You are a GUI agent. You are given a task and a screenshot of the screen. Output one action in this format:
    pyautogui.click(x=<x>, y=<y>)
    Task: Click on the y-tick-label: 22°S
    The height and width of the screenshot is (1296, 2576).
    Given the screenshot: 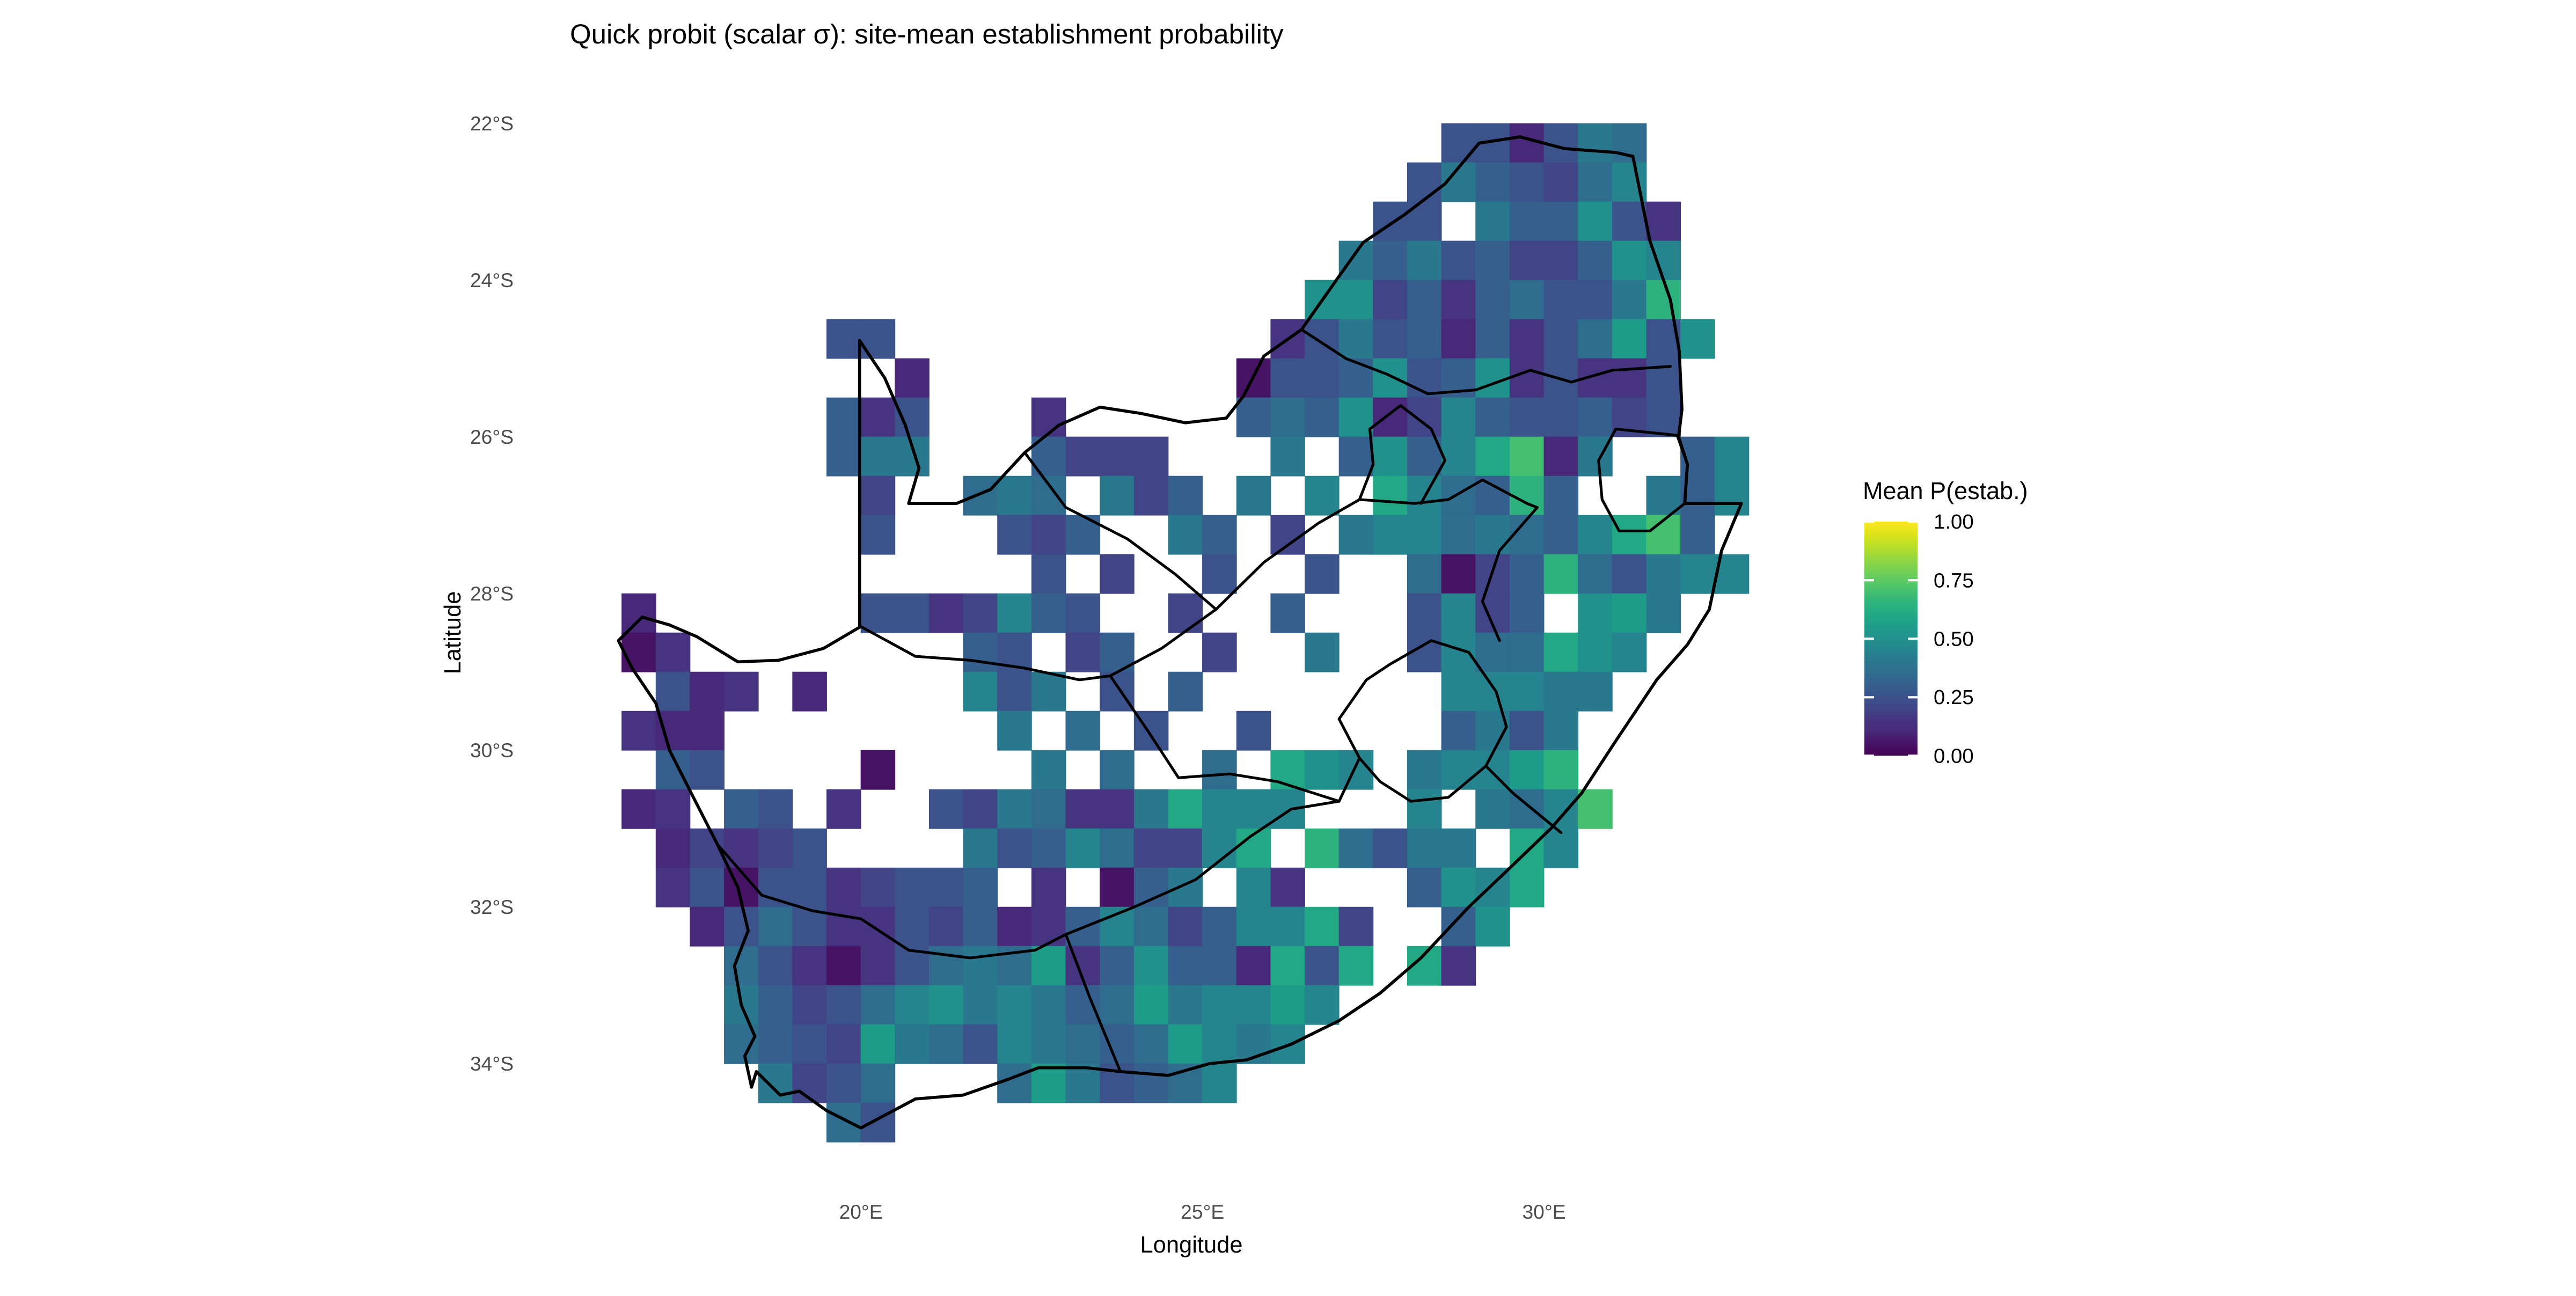 What is the action you would take?
    pyautogui.click(x=492, y=123)
    